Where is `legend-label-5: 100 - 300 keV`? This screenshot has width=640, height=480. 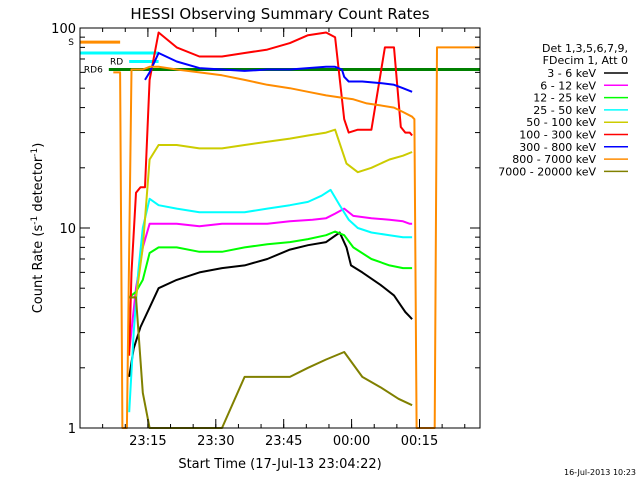 legend-label-5: 100 - 300 keV is located at coordinates (557, 135).